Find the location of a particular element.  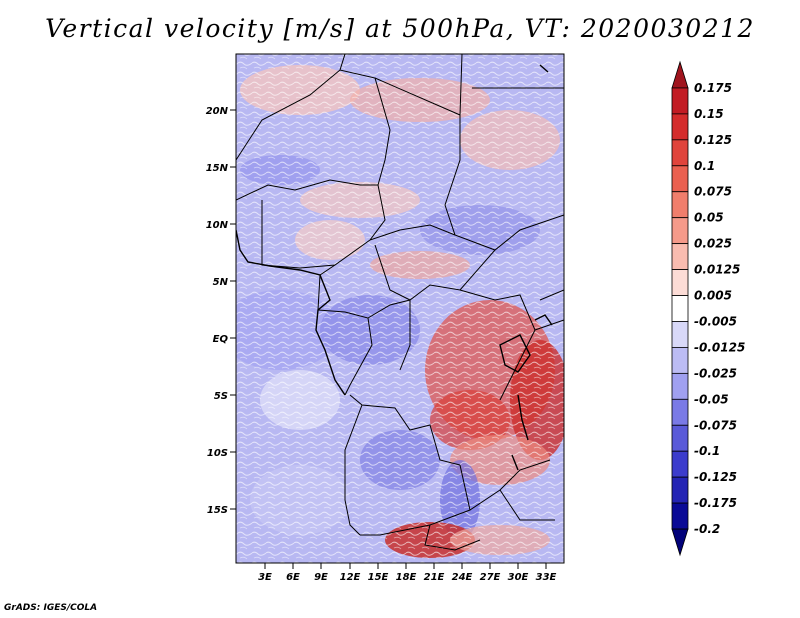

lat-label: 5S is located at coordinates (221, 396).